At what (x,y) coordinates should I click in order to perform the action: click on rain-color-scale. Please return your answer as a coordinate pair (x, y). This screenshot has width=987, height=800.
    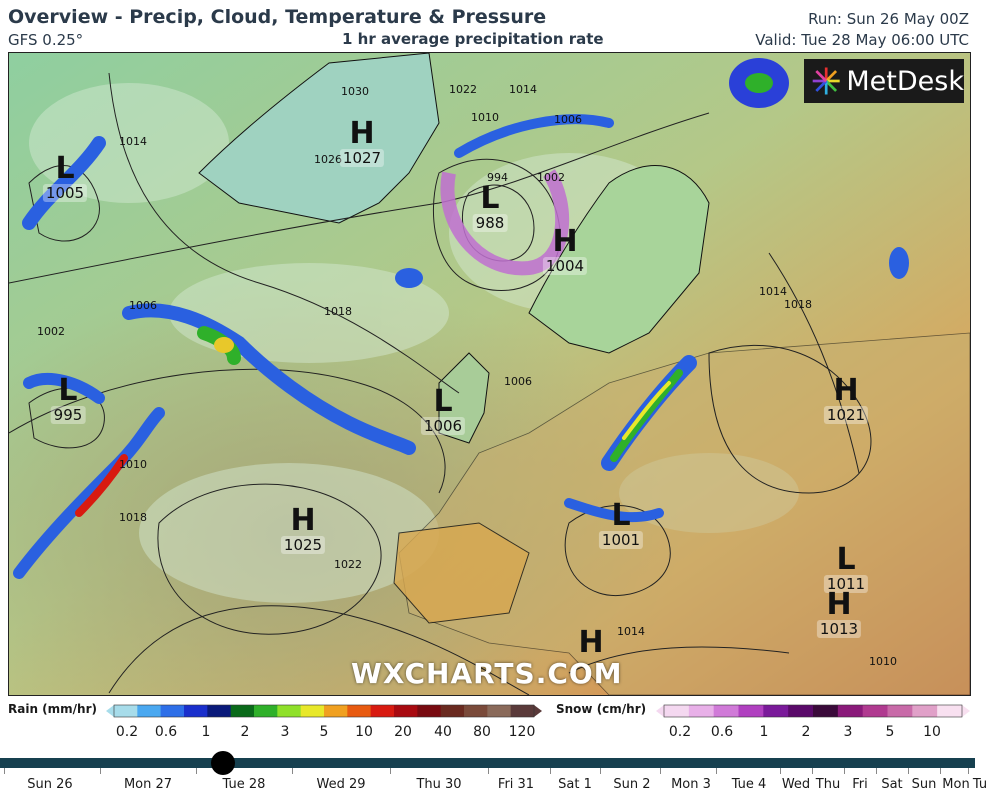
    Looking at the image, I should click on (324, 711).